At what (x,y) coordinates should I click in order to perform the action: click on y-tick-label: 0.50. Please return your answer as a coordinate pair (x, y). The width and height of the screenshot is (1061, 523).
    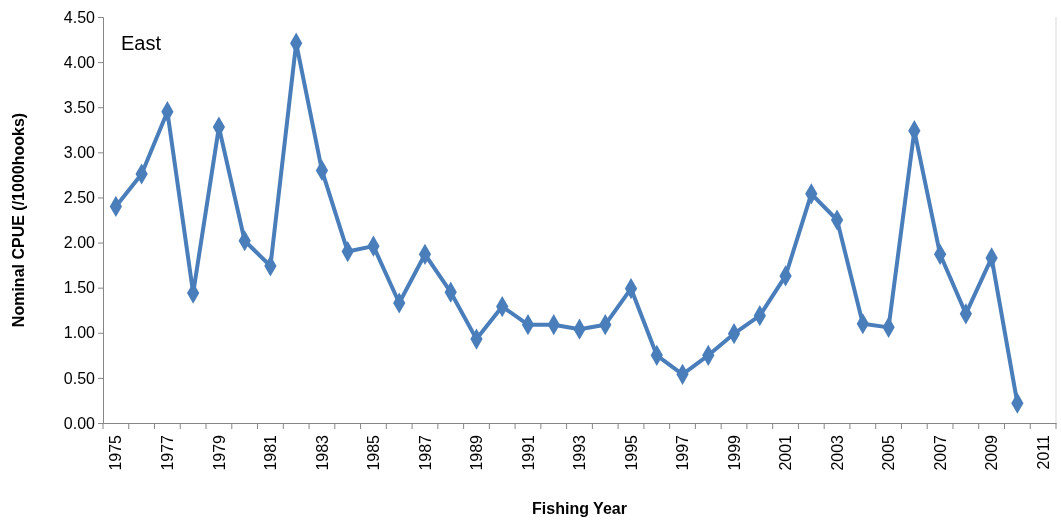
    Looking at the image, I should click on (79, 378).